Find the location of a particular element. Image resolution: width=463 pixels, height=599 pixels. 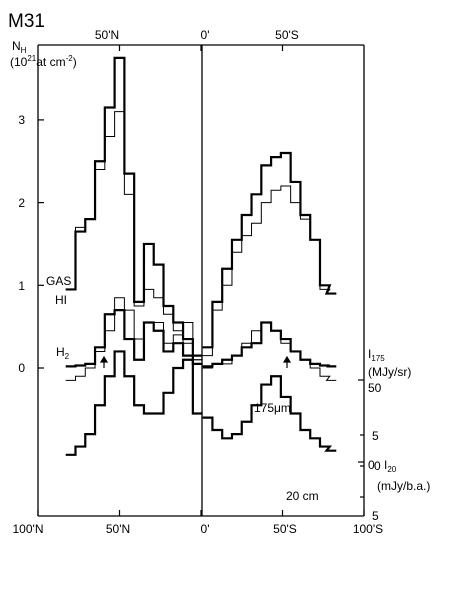

bottom-axis-labels: 100'N 50'N 0' 50'S 100'S is located at coordinates (198, 529).